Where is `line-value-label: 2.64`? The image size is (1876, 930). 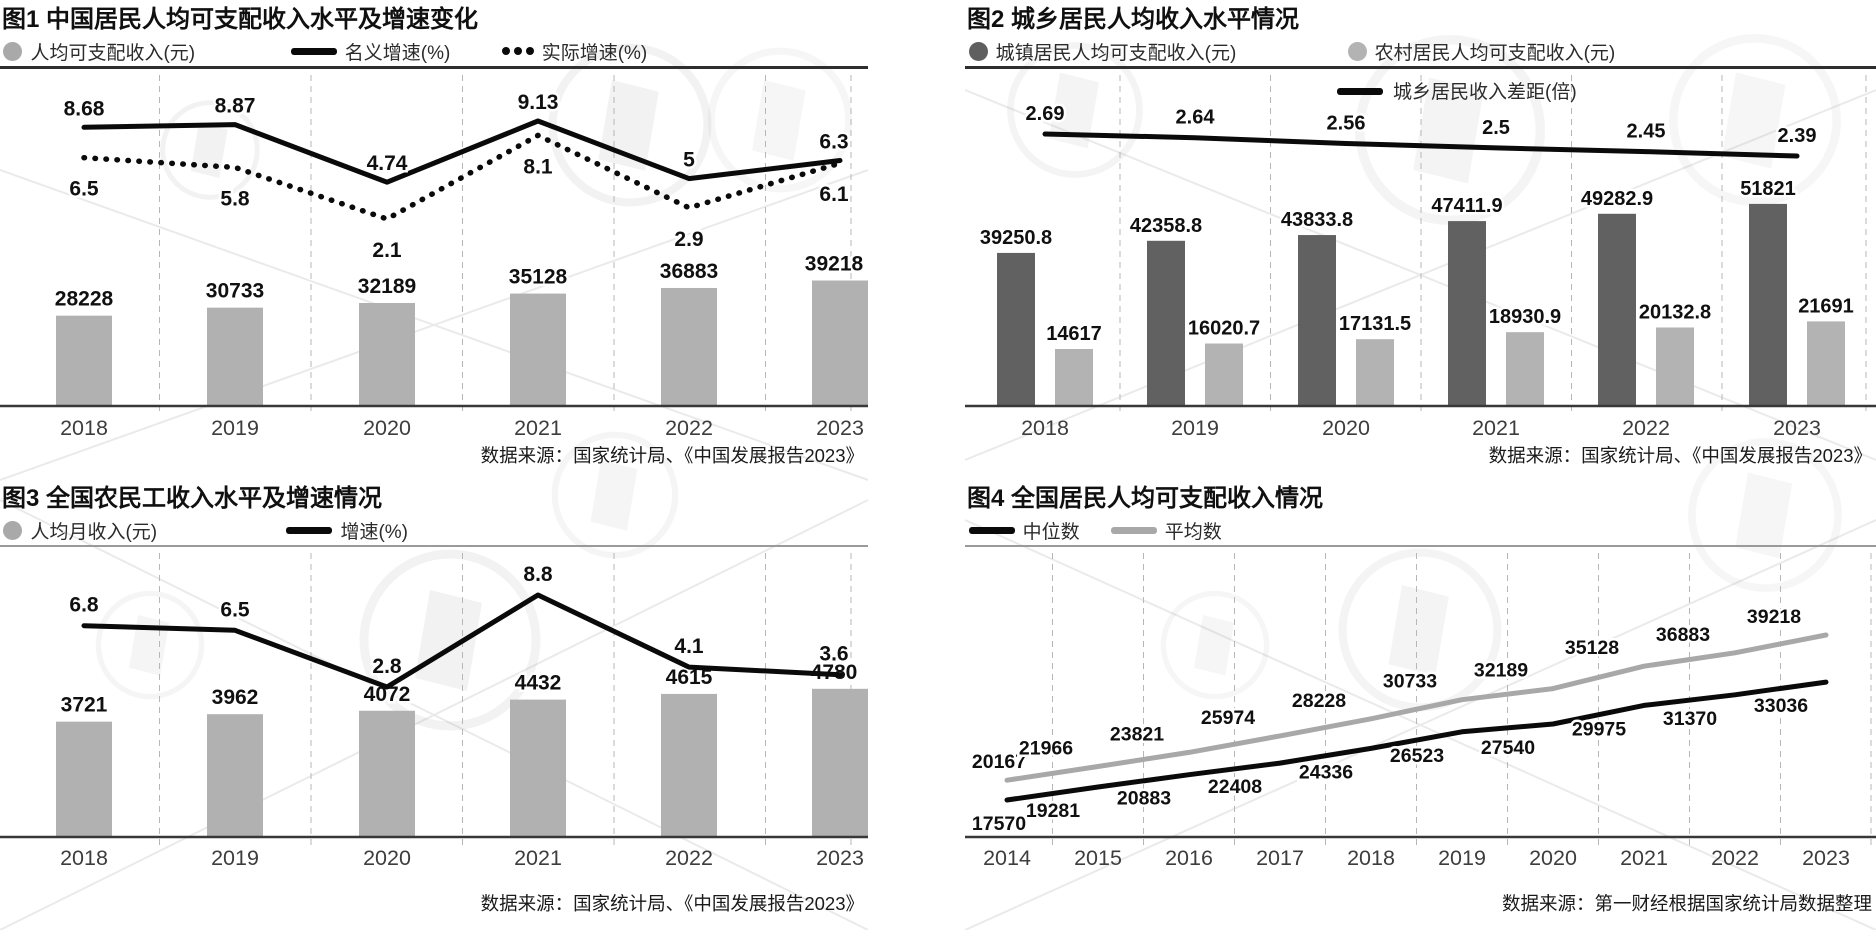
line-value-label: 2.64 is located at coordinates (1196, 118).